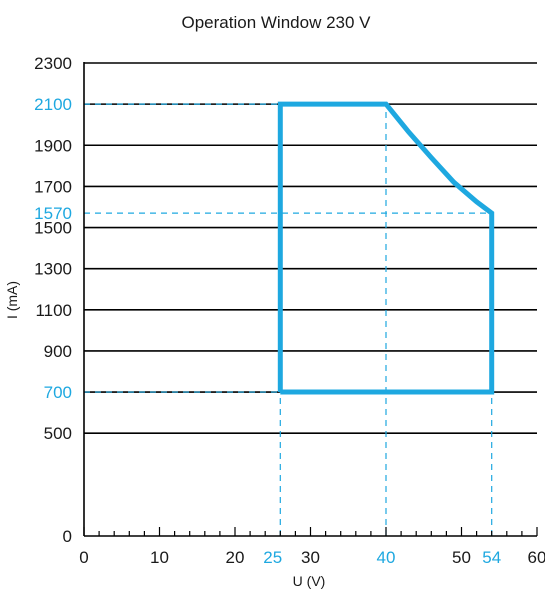 The height and width of the screenshot is (596, 545). Describe the element at coordinates (53, 63) in the screenshot. I see `y-tick-label-2300: 2300` at that location.